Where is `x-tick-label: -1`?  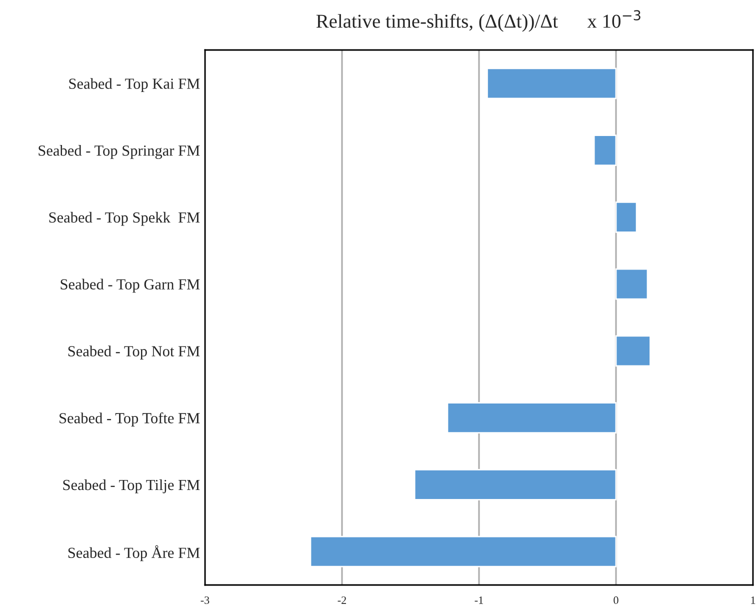
x-tick-label: -1 is located at coordinates (478, 600).